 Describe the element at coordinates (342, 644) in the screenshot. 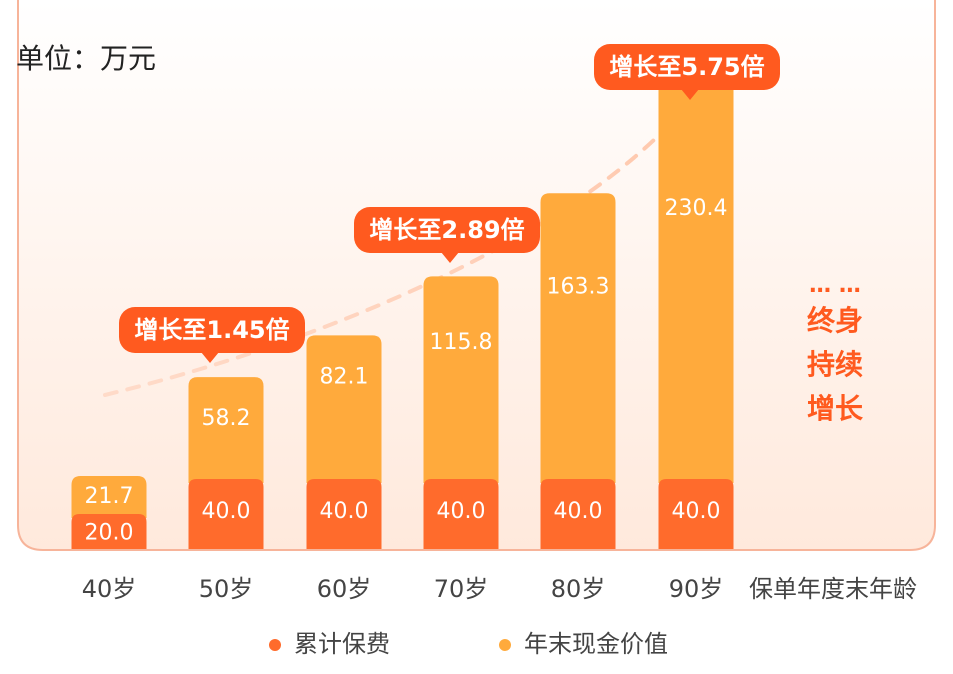

I see `legend-label-premium: 累计保费` at that location.